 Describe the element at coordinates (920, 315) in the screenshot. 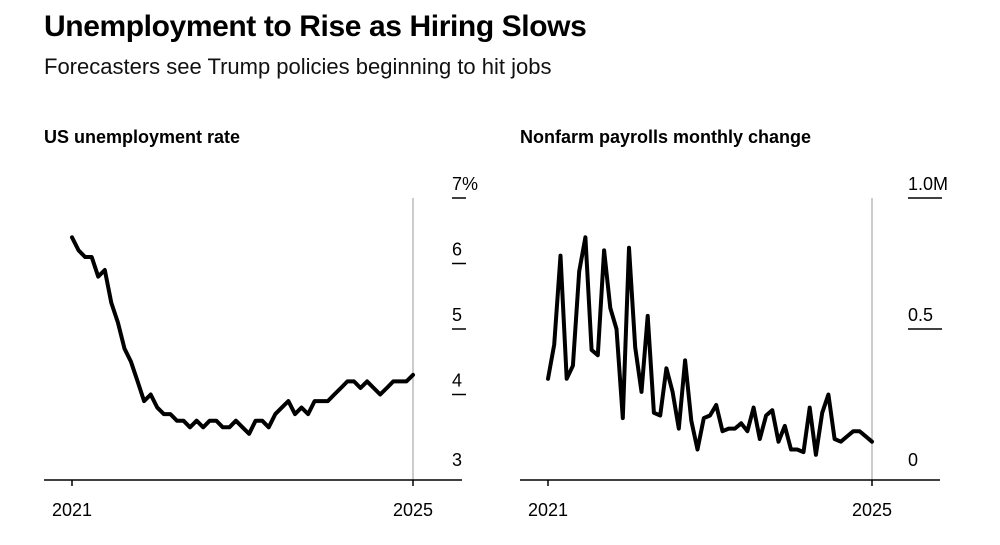

I see `y-tick-label: 0.5` at that location.